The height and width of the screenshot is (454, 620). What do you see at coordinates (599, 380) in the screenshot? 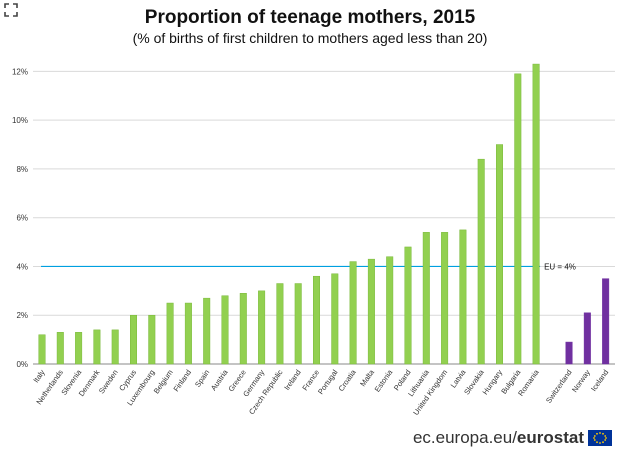
I see `x-tick-label: Iceland` at bounding box center [599, 380].